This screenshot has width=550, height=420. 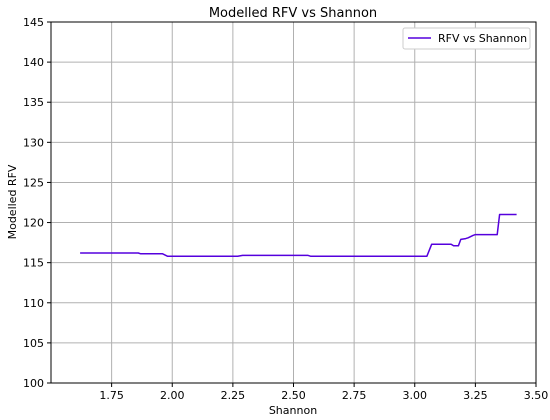 What do you see at coordinates (33, 263) in the screenshot?
I see `y-tick-label: 115` at bounding box center [33, 263].